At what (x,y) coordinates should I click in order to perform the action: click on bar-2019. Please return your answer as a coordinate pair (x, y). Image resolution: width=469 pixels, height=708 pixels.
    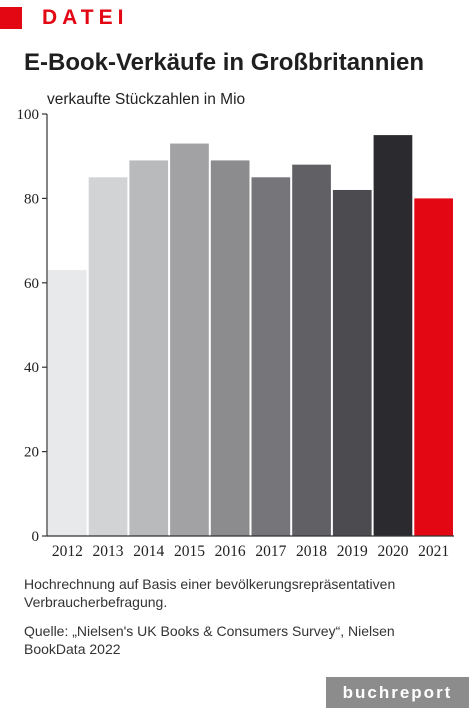
    Looking at the image, I should click on (352, 362).